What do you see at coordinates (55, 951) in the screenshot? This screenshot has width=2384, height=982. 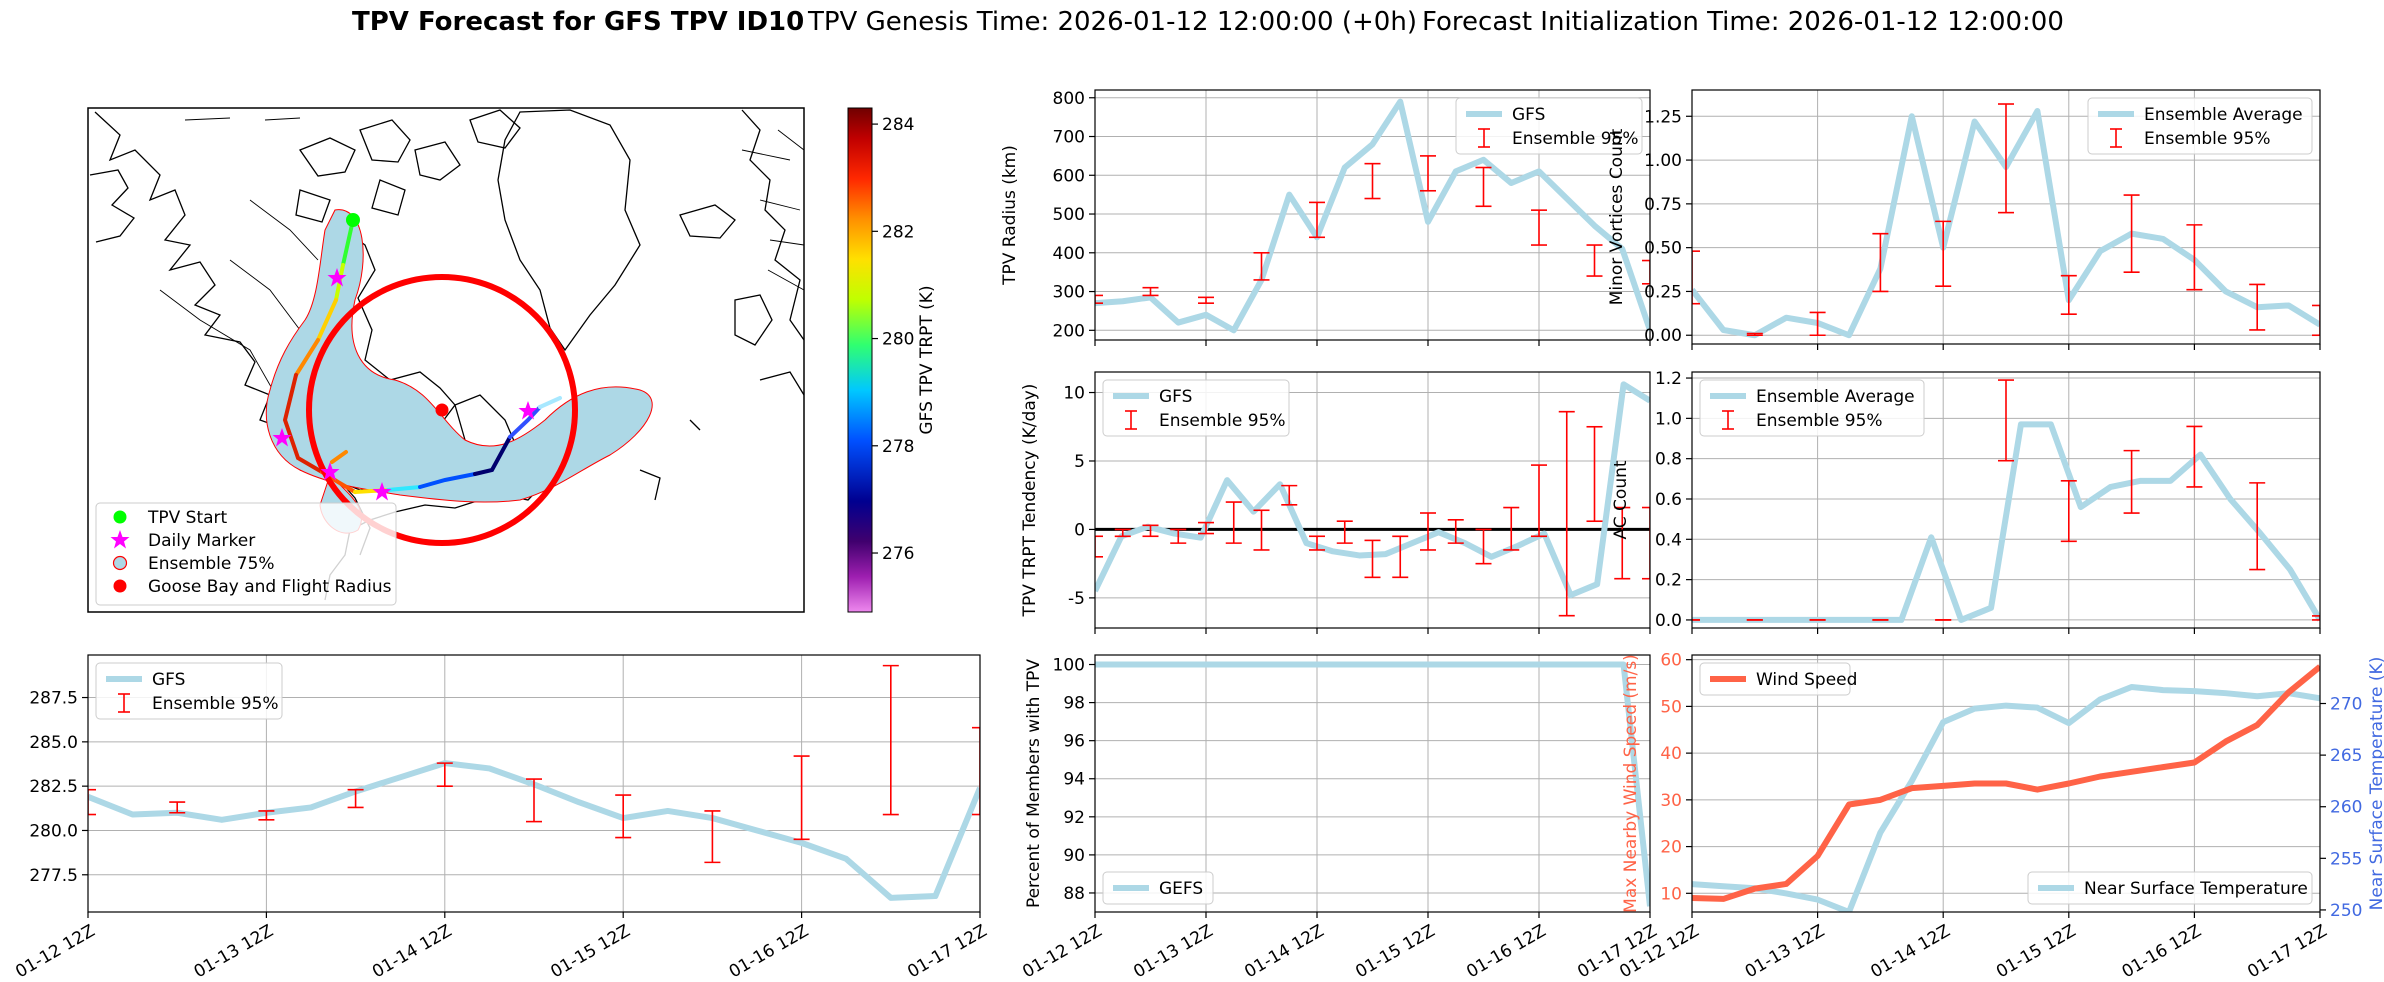 I see `x-tick-label: 01-12 12Z` at bounding box center [55, 951].